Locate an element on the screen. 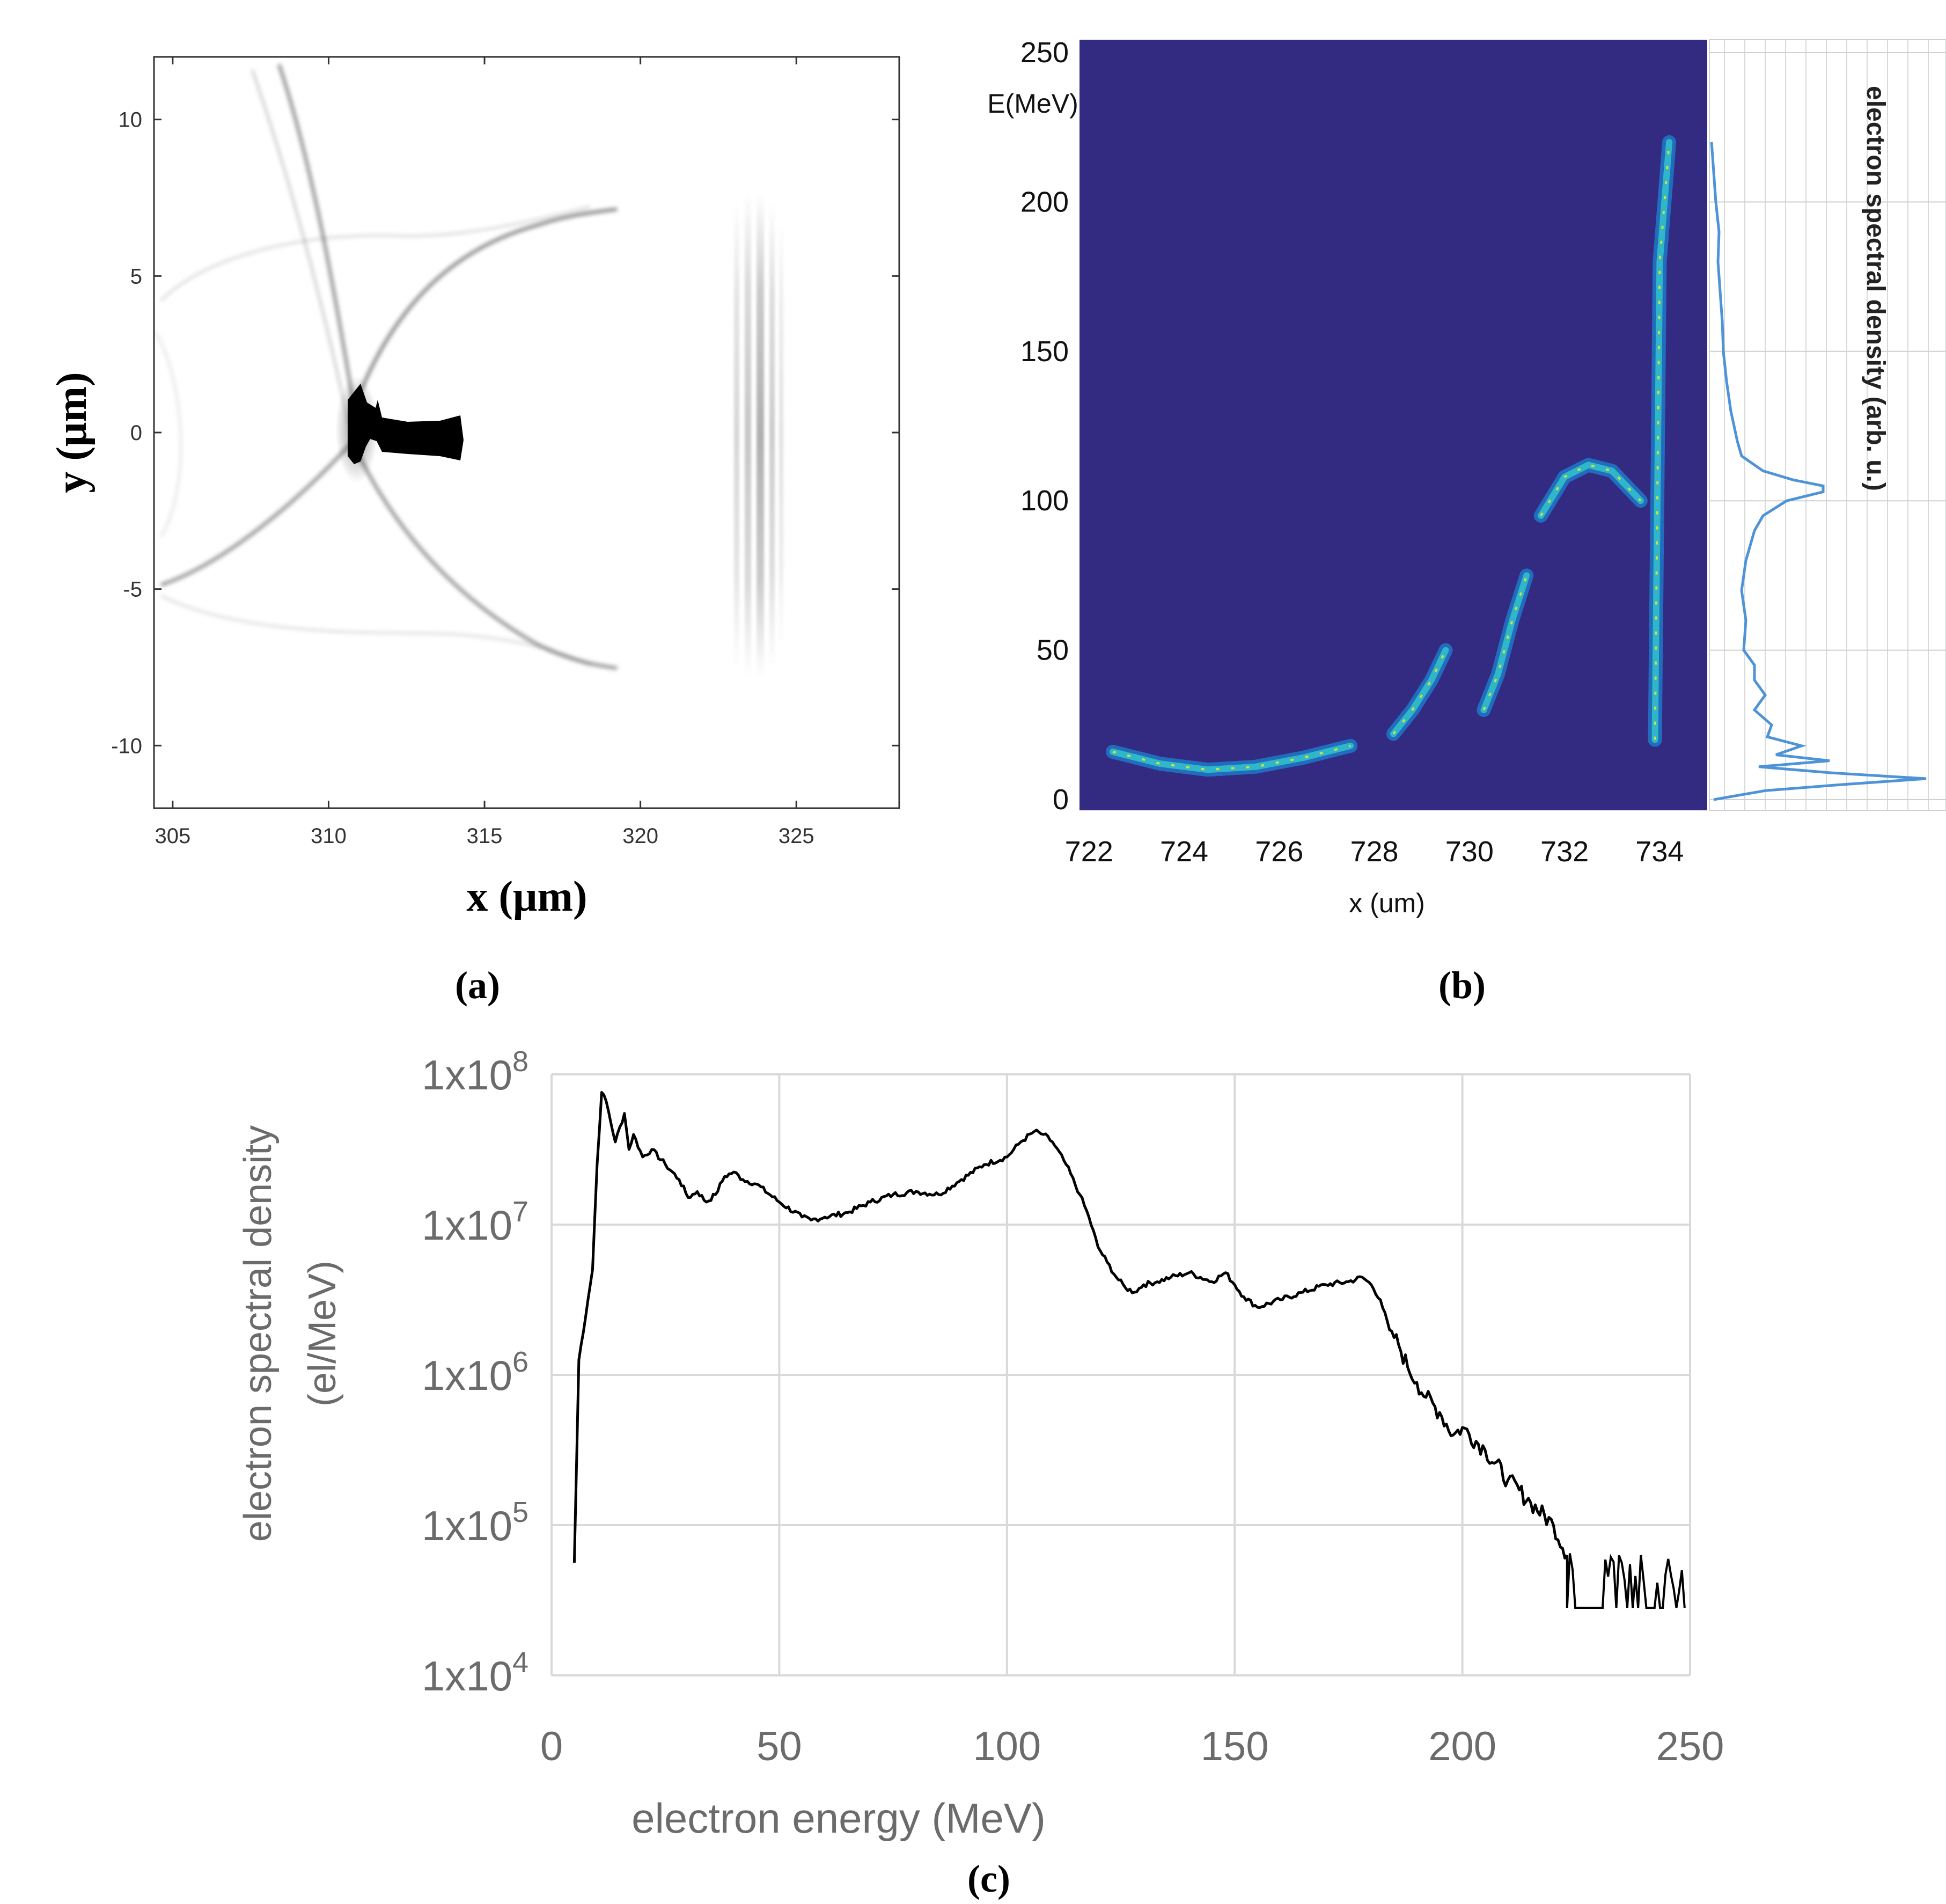 Image resolution: width=1946 pixels, height=1904 pixels. c-ytick-label: 1x10⁸ is located at coordinates (475, 1072).